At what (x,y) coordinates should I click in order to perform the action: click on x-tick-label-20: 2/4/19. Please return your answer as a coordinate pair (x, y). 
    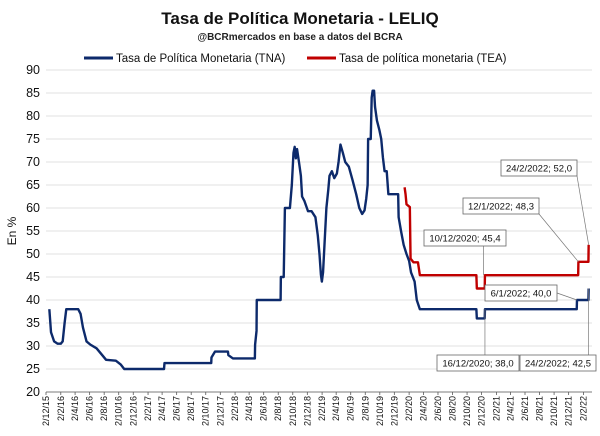
    Looking at the image, I should click on (336, 408).